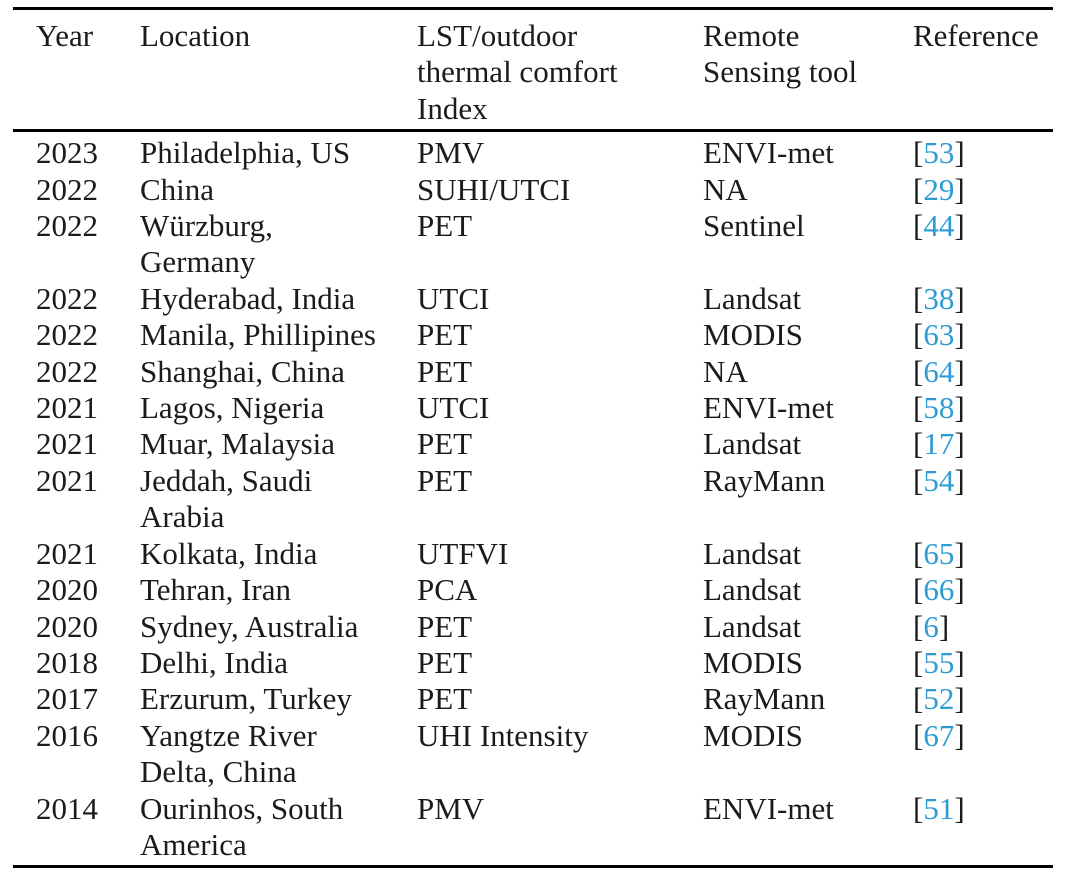 Image resolution: width=1067 pixels, height=873 pixels. I want to click on citation-link: 6, so click(931, 626).